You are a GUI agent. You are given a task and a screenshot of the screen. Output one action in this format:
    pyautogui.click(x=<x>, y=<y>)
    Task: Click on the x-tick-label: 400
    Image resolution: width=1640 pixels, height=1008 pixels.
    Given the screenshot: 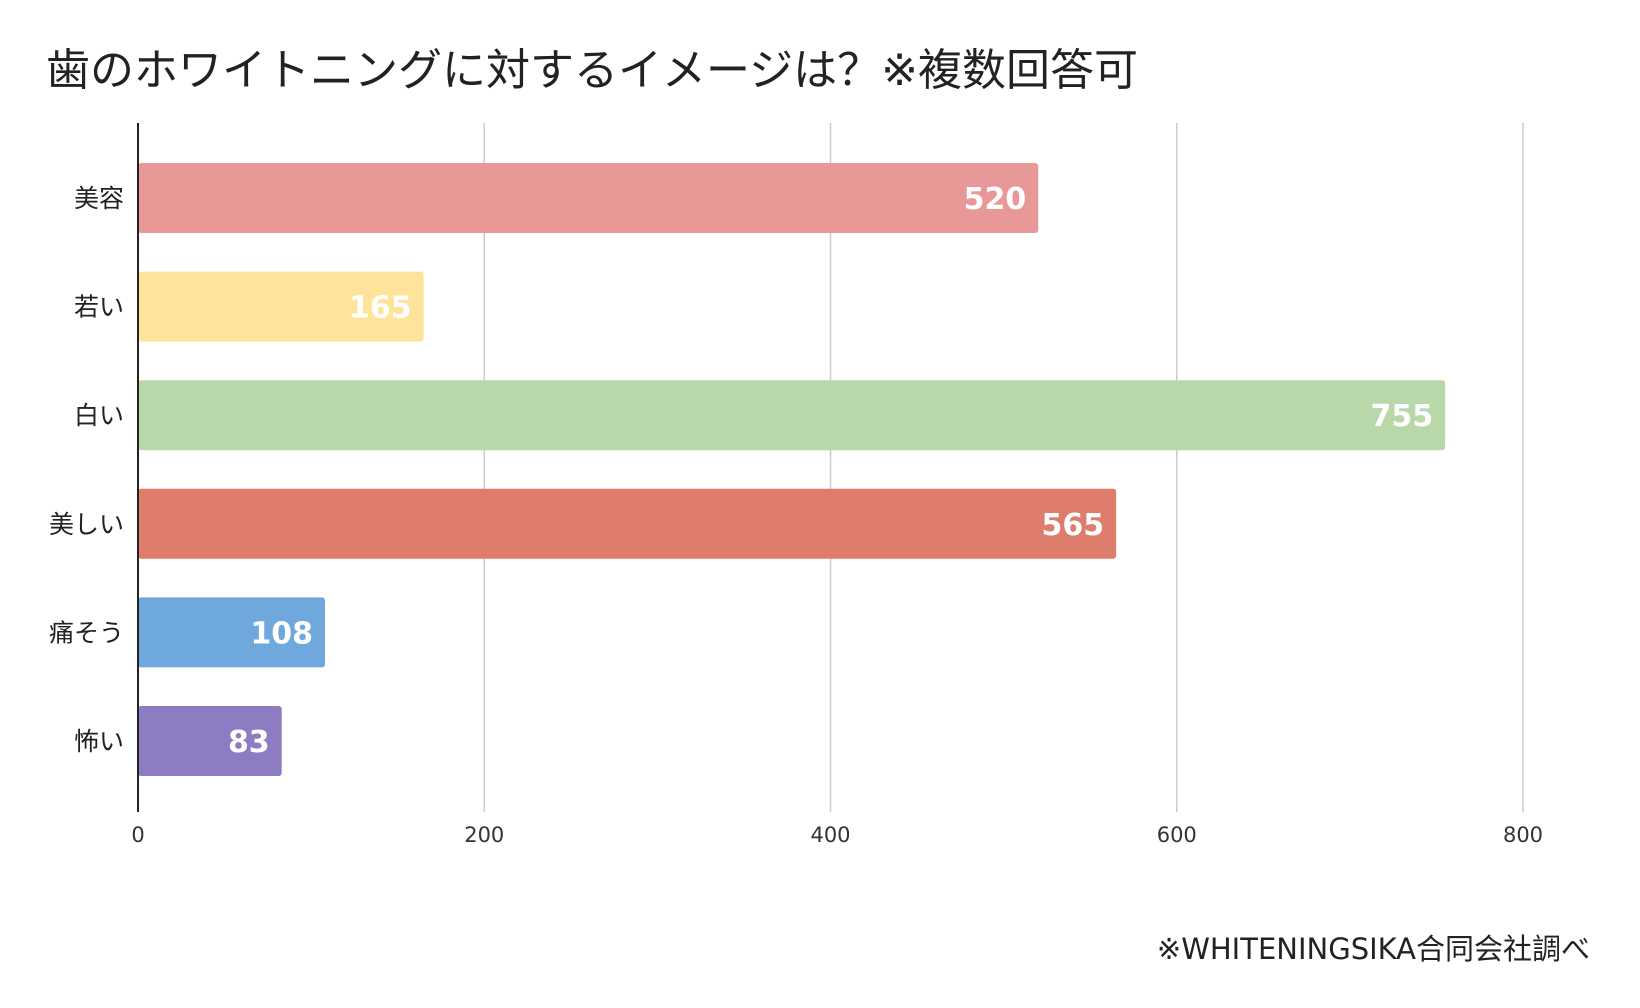 What is the action you would take?
    pyautogui.click(x=830, y=835)
    